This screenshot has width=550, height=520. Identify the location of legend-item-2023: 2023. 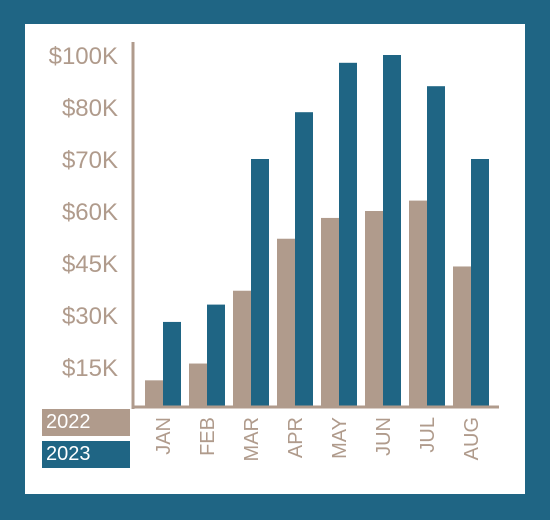
(86, 454).